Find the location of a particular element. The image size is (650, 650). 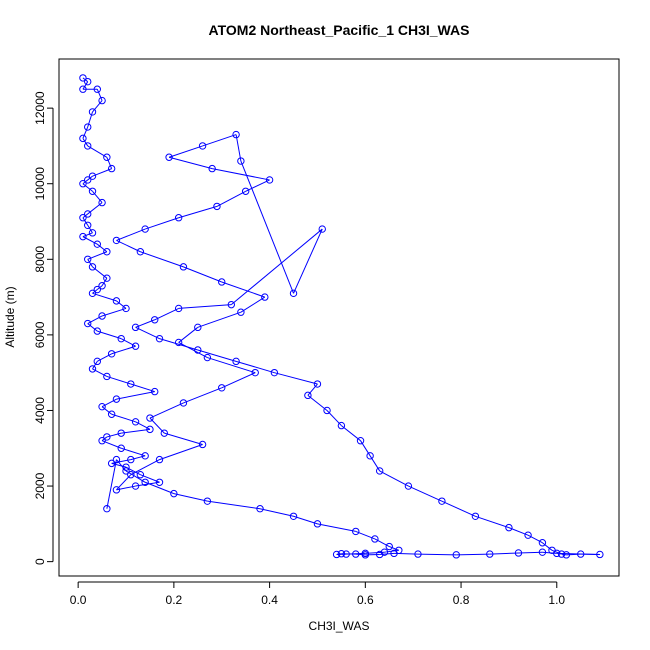

y-tick-label: 0 is located at coordinates (40, 561).